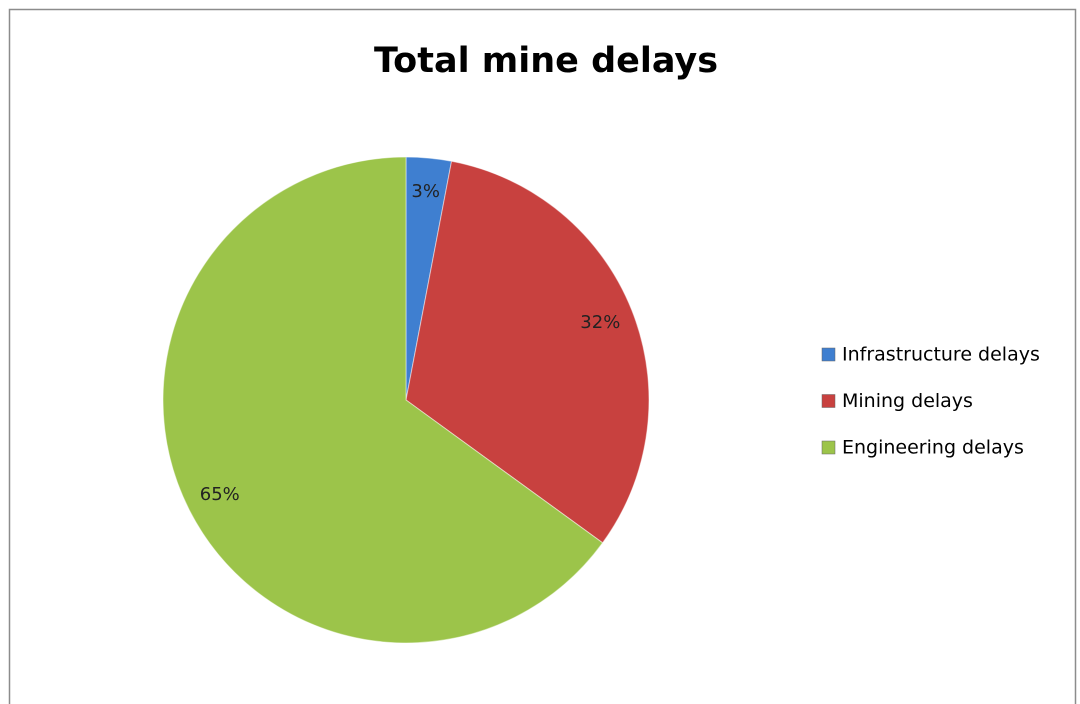 The width and height of the screenshot is (1080, 704). Describe the element at coordinates (933, 448) in the screenshot. I see `legend-label: Engineering delays` at that location.